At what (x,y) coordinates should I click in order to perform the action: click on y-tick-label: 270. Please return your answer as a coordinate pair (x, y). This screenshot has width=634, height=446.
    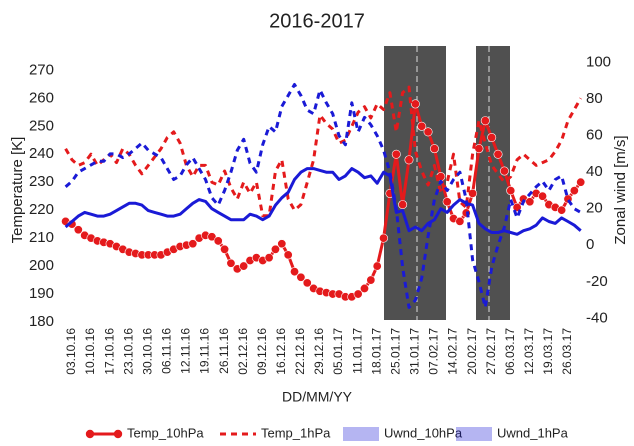
    Looking at the image, I should click on (41, 69).